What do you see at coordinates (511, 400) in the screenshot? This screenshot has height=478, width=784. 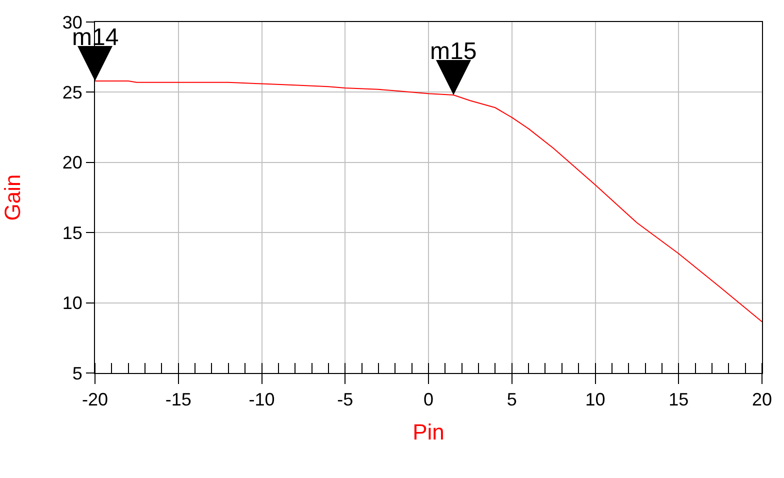 I see `x-tick-label: 5` at bounding box center [511, 400].